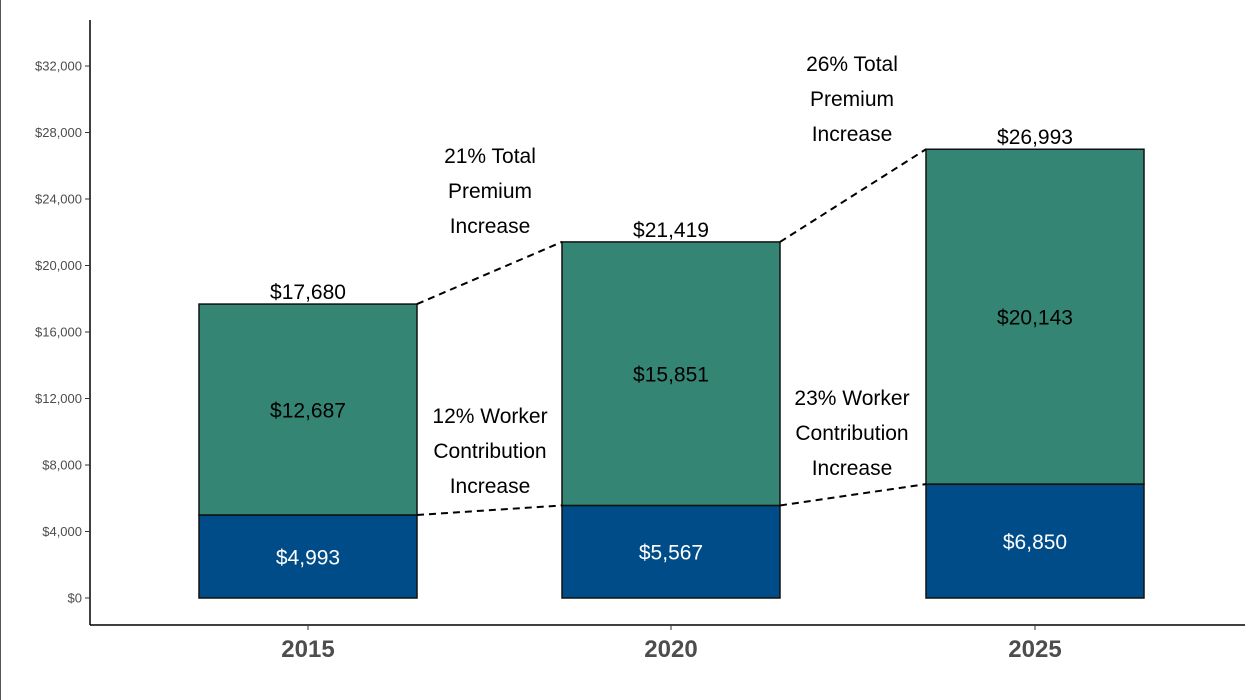  What do you see at coordinates (489, 416) in the screenshot?
I see `worker-increase-annotation-line: 12% Worker` at bounding box center [489, 416].